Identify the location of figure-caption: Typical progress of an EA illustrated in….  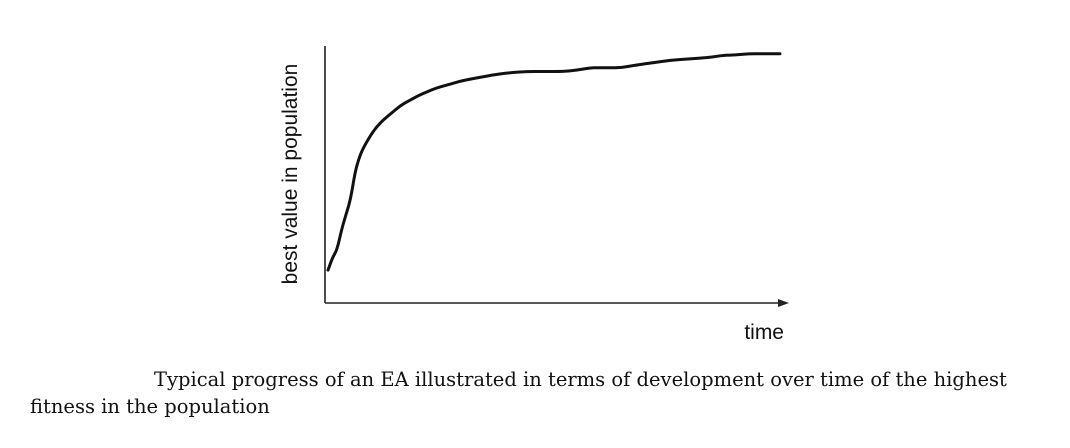
(518, 393).